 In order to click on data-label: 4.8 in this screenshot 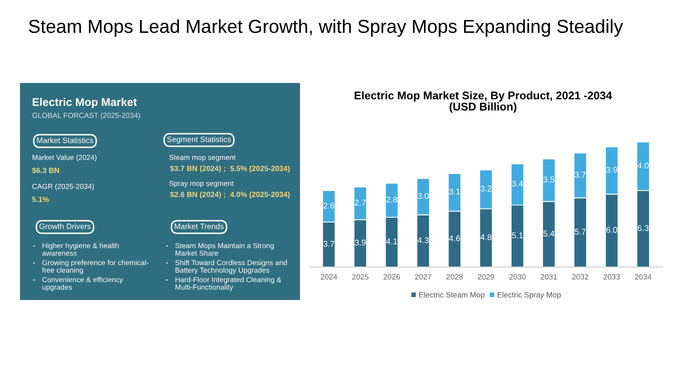, I will do `click(486, 237)`.